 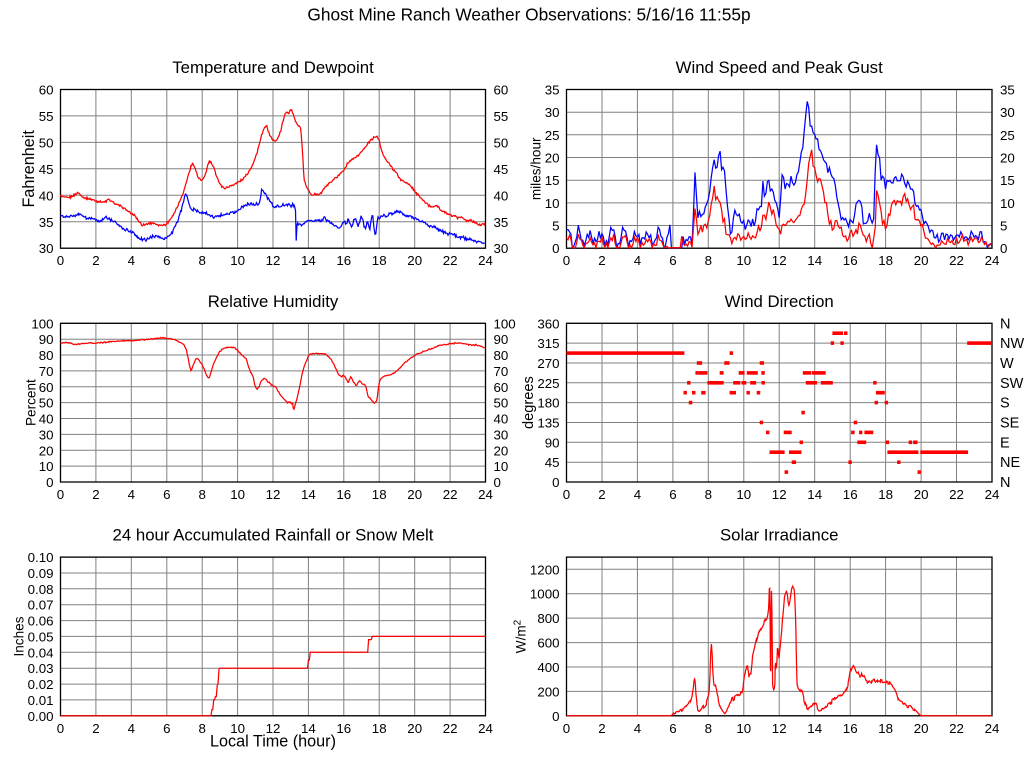 What do you see at coordinates (548, 403) in the screenshot?
I see `svg-text: 180` at bounding box center [548, 403].